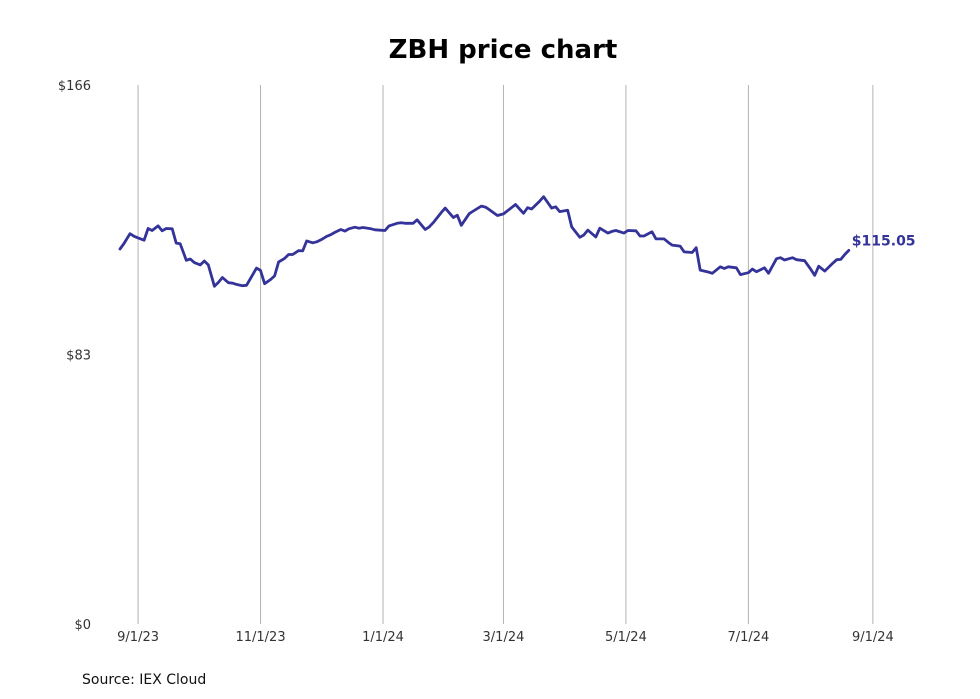 The height and width of the screenshot is (699, 980). What do you see at coordinates (383, 637) in the screenshot?
I see `x-tick-label: 1/1/24` at bounding box center [383, 637].